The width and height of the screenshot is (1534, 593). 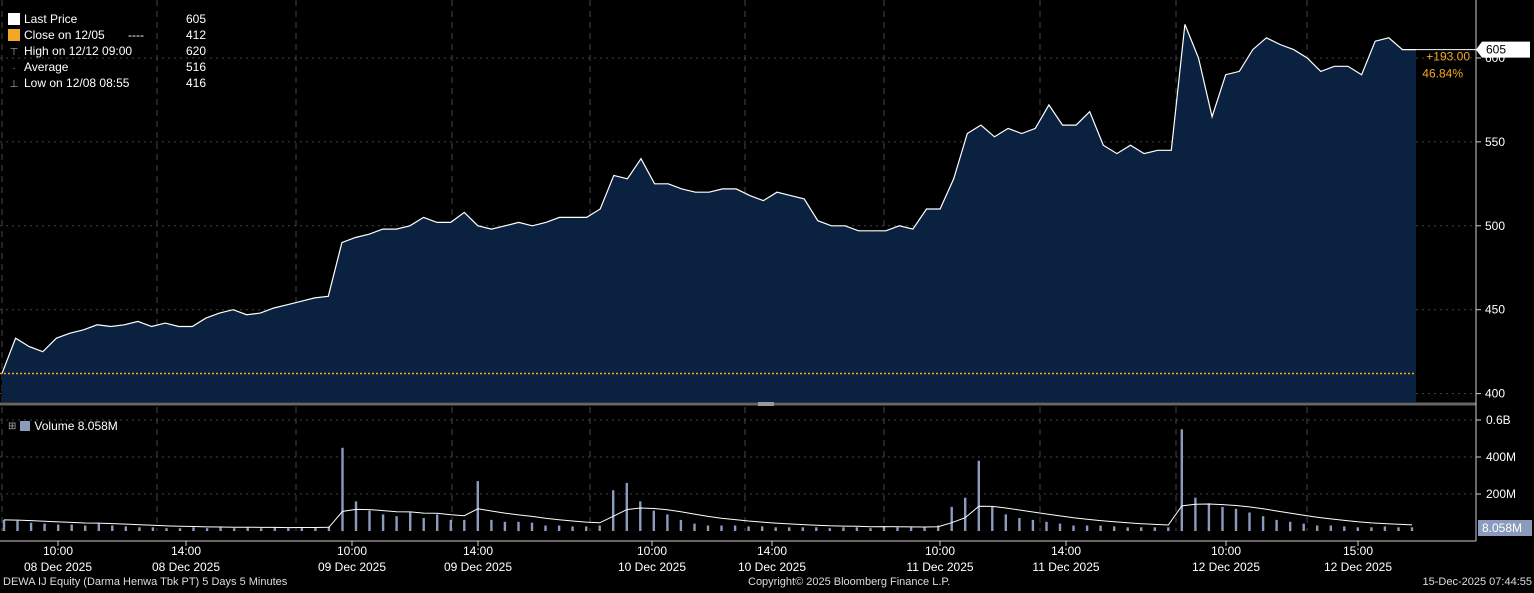 I want to click on panel-resize-handle, so click(x=766, y=404).